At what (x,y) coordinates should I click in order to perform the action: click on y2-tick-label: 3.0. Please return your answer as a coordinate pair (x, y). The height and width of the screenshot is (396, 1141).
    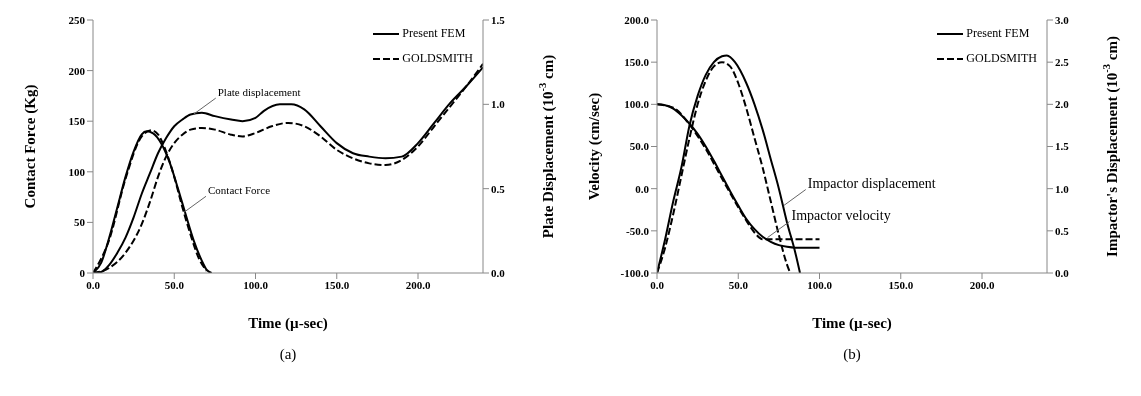
    Looking at the image, I should click on (1062, 19).